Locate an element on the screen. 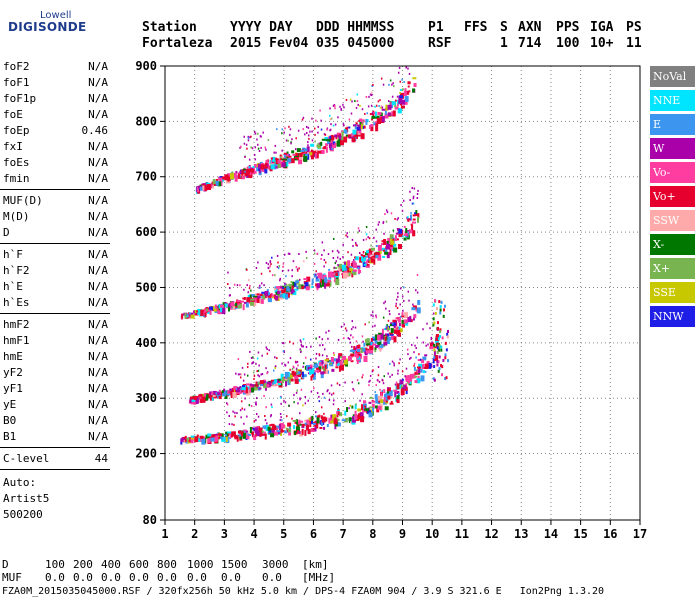 Image resolution: width=700 pixels, height=600 pixels. legend-item: X- is located at coordinates (672, 244).